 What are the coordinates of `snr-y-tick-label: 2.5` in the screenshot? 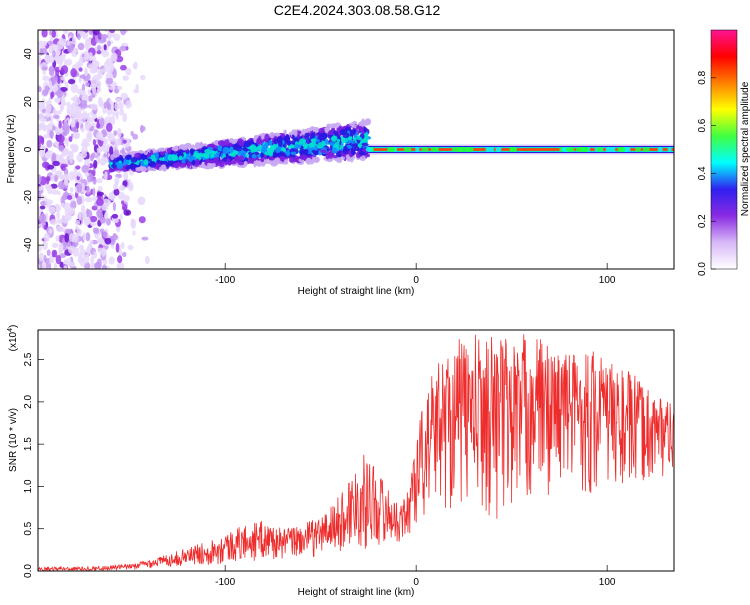 It's located at (28, 359).